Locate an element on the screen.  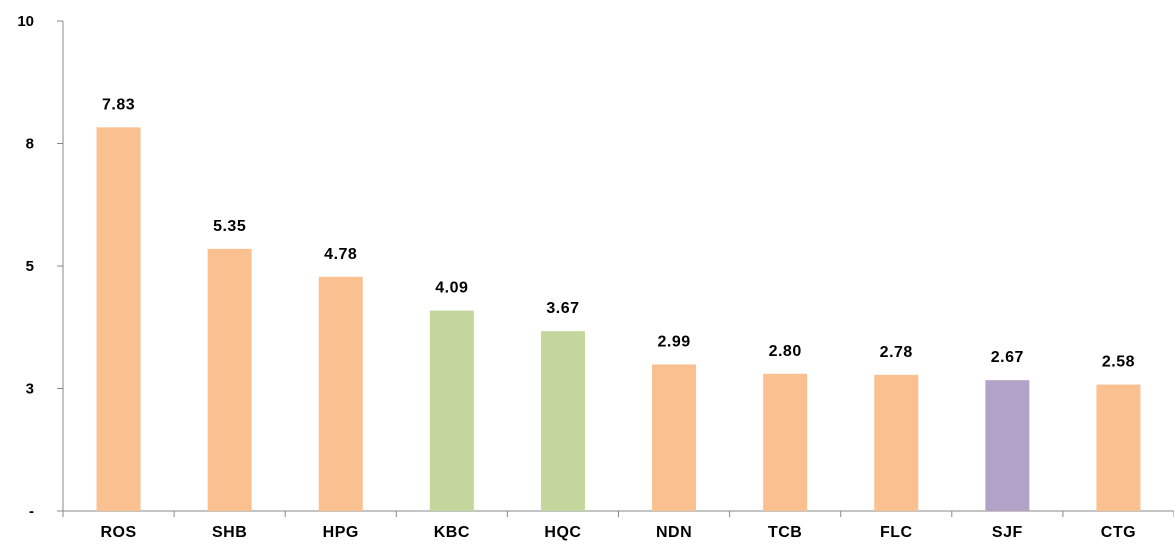
x-tick-label-ndn: NDN is located at coordinates (674, 532).